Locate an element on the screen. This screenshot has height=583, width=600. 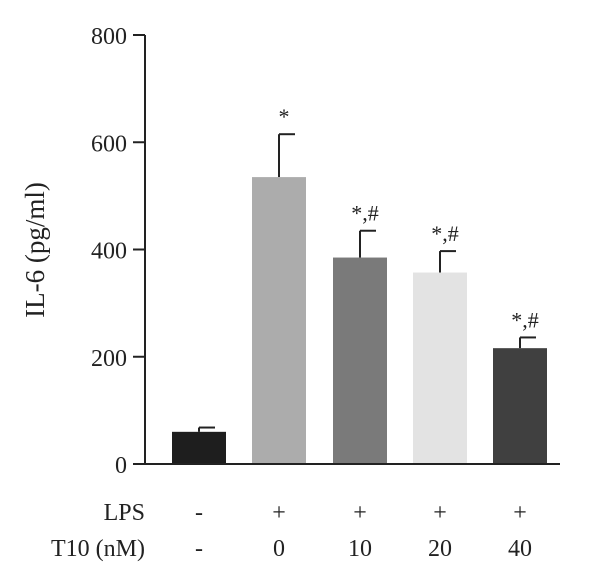
y-tick-label: 800 is located at coordinates (109, 37).